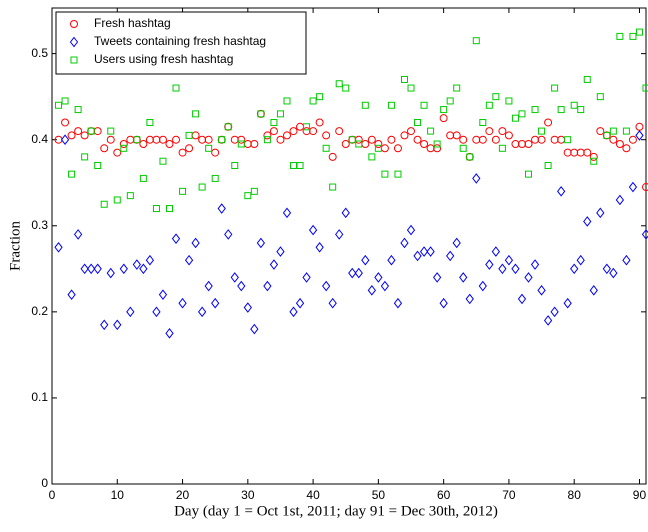 The image size is (648, 532). I want to click on x-tick-label: 70, so click(509, 495).